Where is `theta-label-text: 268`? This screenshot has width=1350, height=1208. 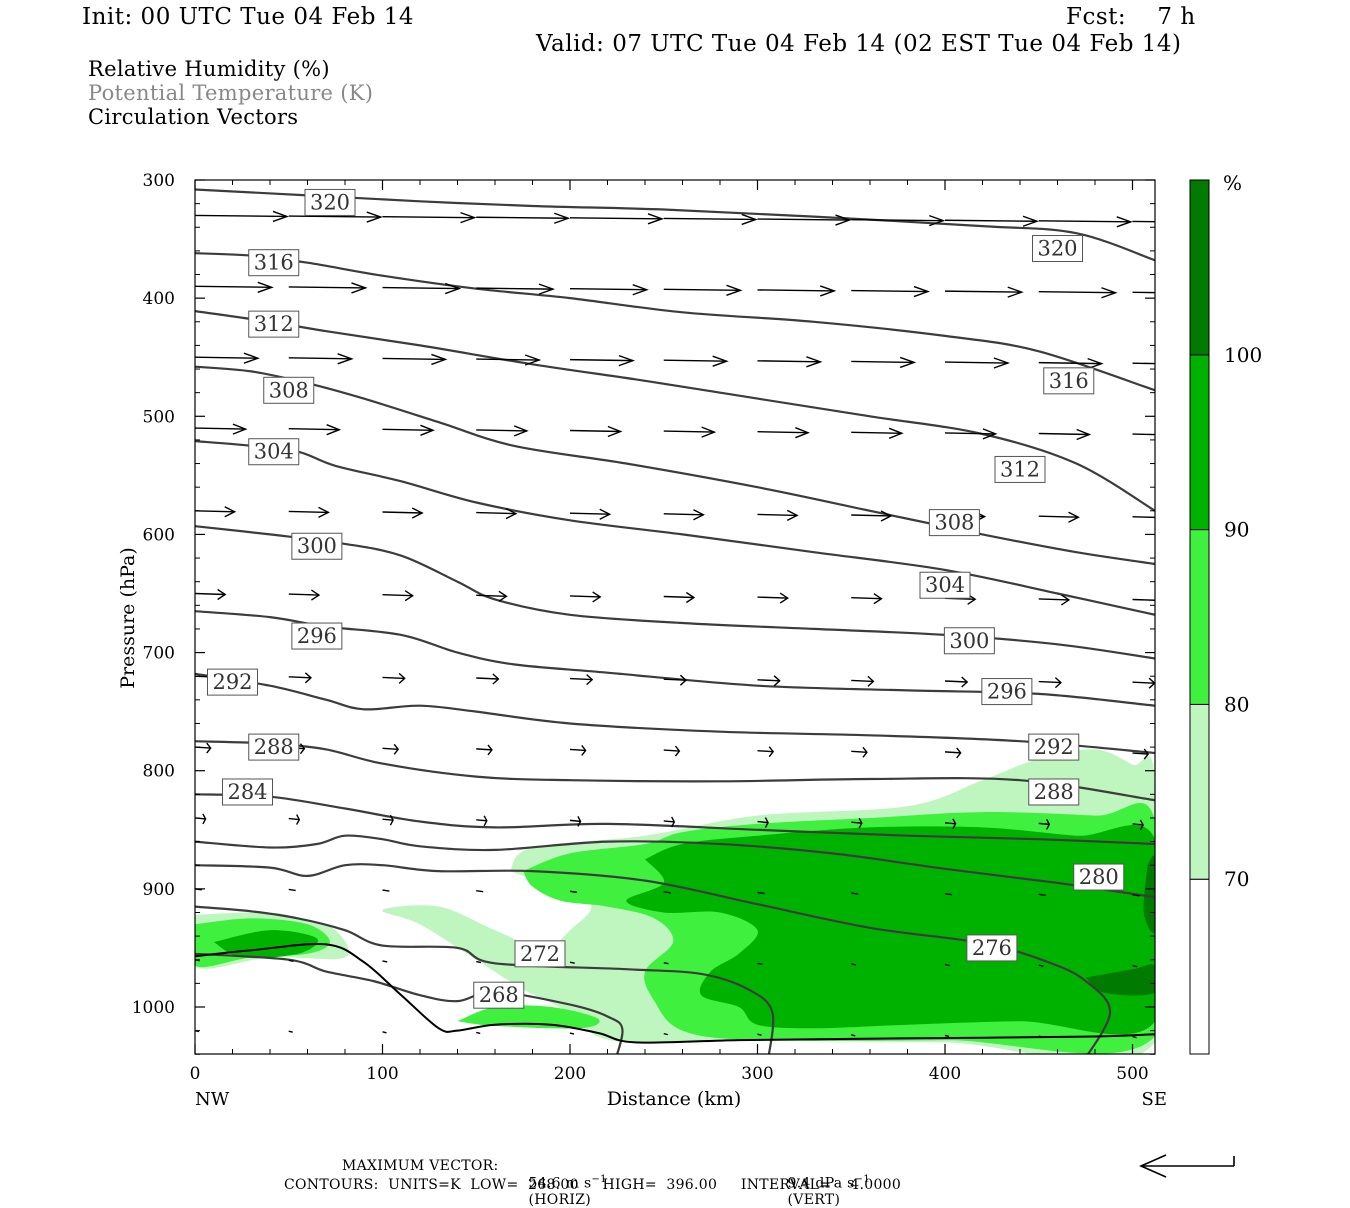
theta-label-text: 268 is located at coordinates (499, 995).